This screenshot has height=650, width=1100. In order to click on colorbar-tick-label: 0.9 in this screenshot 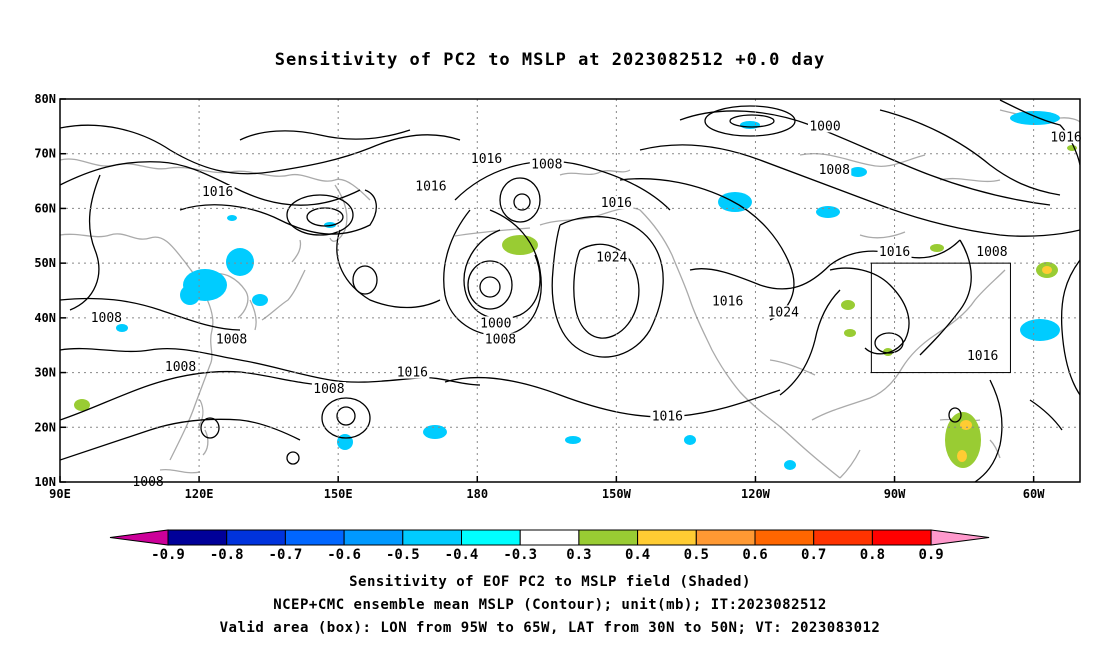, I will do `click(930, 555)`.